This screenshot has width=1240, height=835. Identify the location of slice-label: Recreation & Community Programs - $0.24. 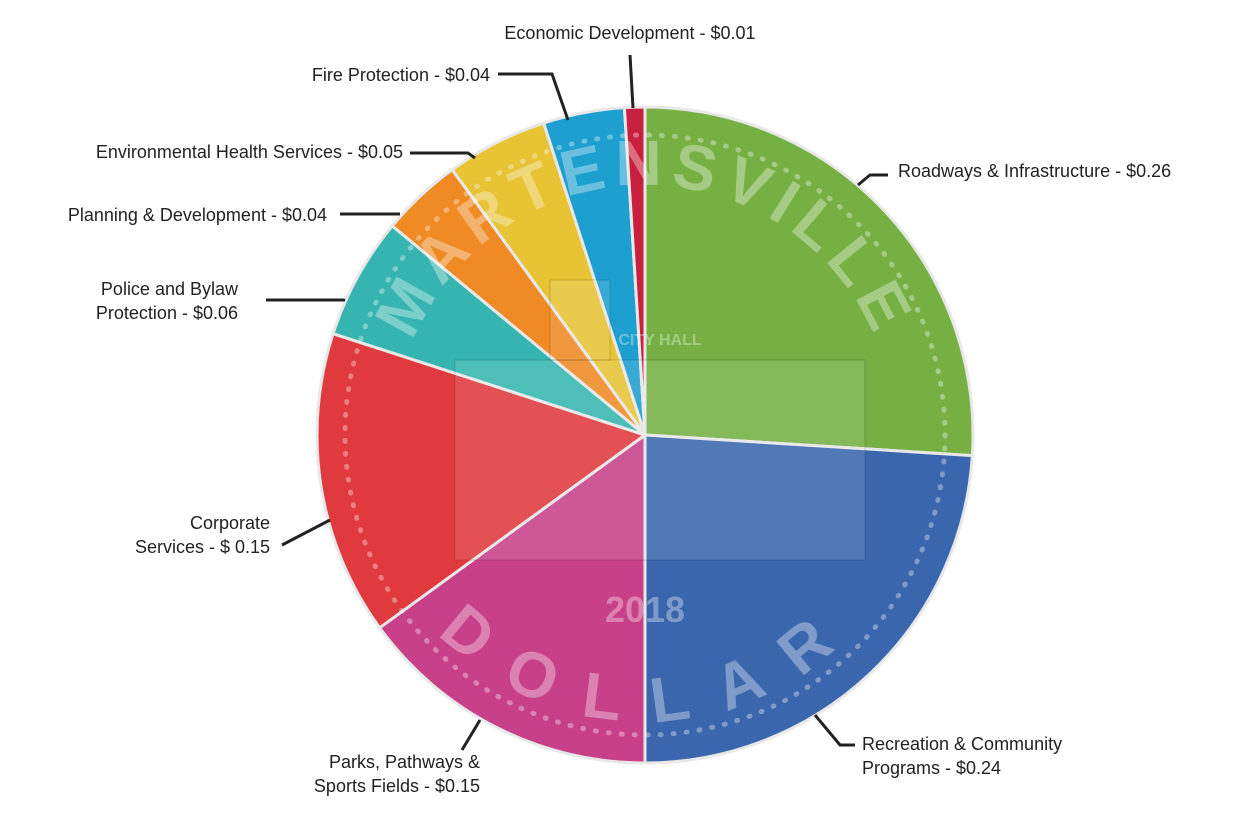
(962, 756).